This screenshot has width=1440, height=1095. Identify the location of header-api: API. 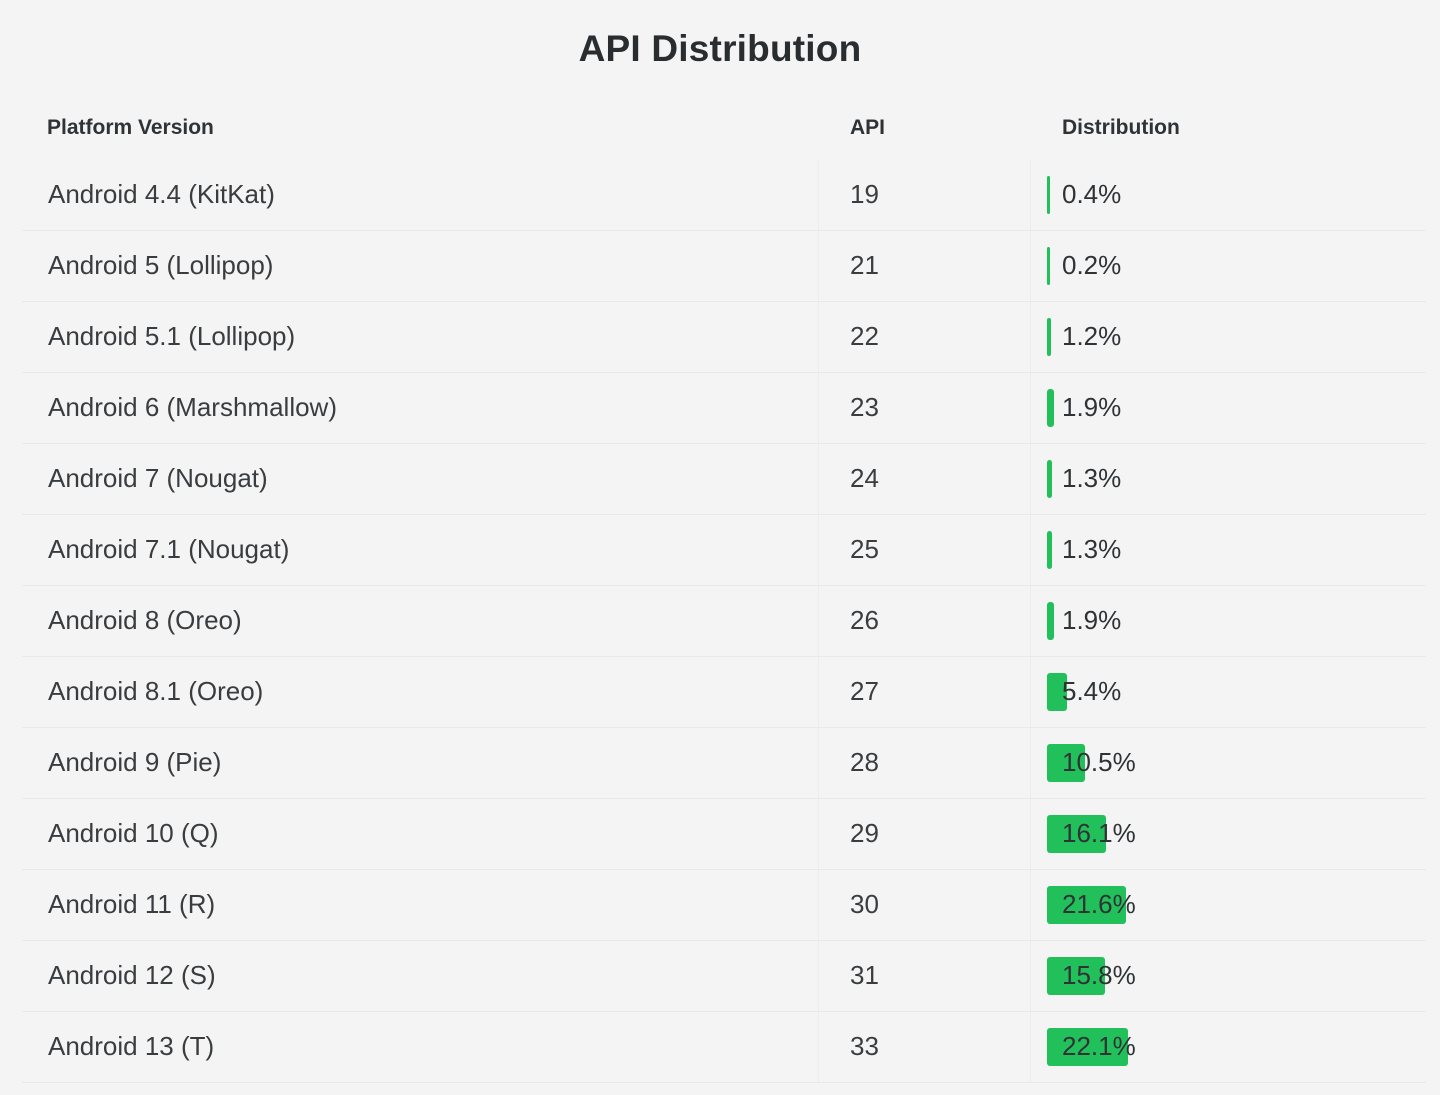
(868, 127).